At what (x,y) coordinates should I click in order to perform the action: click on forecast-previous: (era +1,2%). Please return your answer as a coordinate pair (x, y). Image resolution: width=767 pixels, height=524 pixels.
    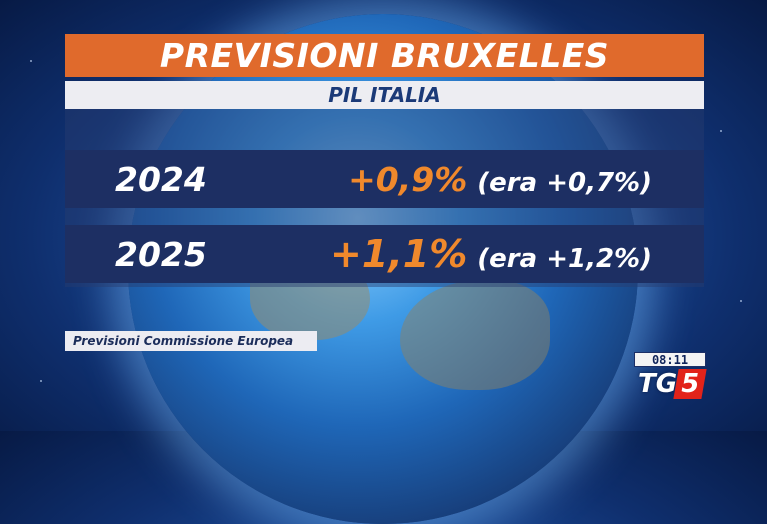
    Looking at the image, I should click on (564, 259).